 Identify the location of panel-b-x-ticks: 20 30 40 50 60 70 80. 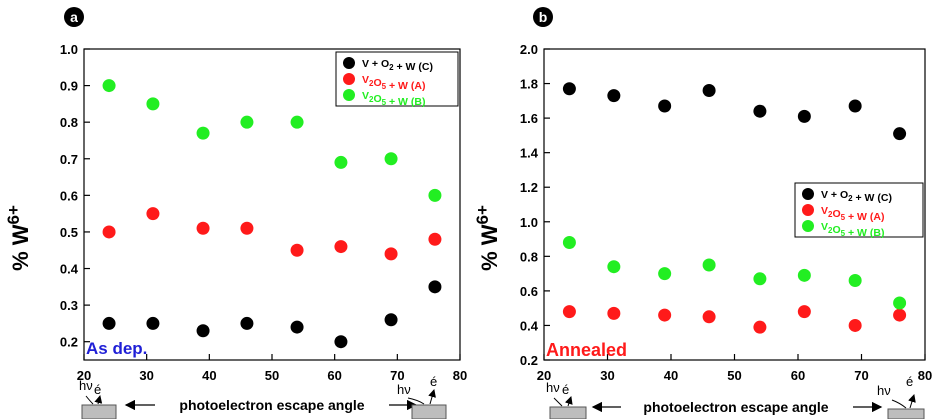
(734, 368).